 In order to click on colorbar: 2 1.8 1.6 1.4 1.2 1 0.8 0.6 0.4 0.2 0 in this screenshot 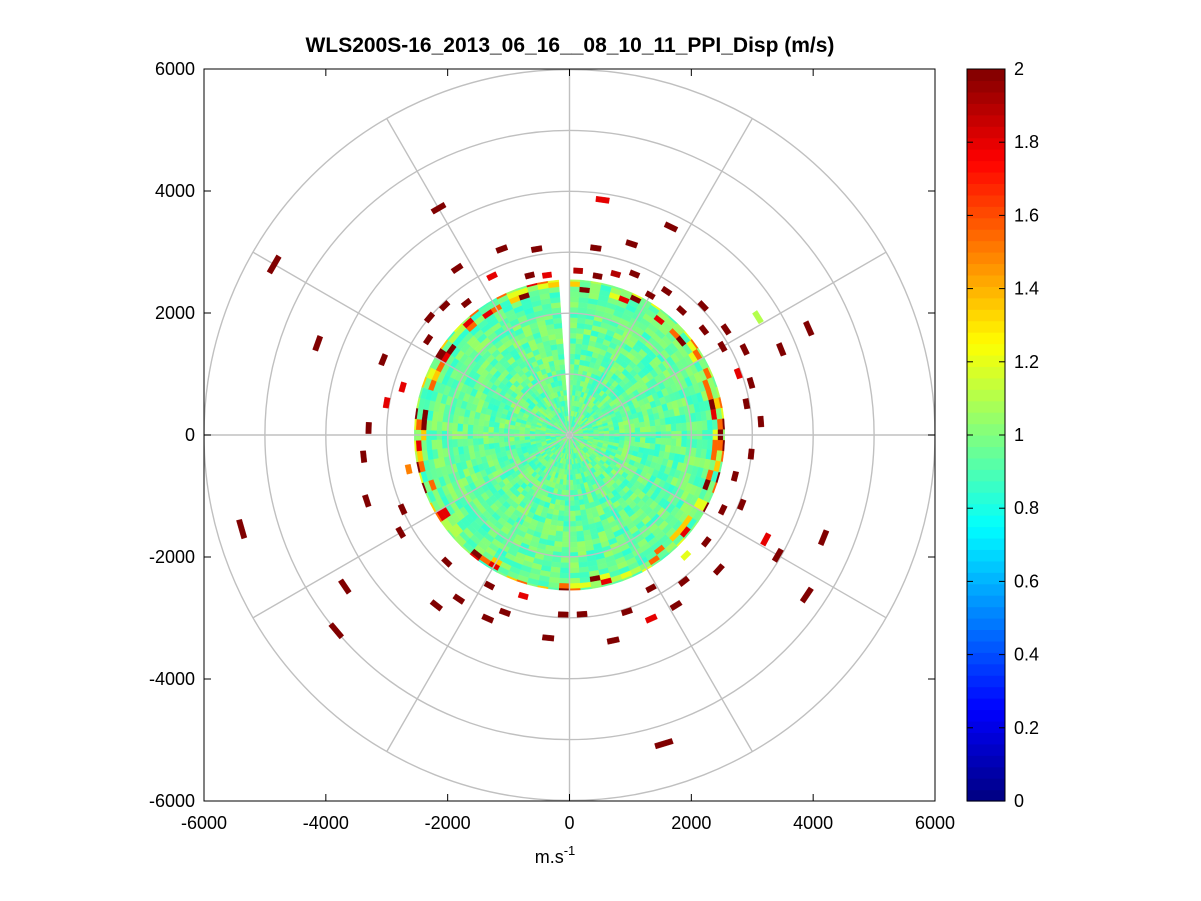, I will do `click(1002, 435)`.